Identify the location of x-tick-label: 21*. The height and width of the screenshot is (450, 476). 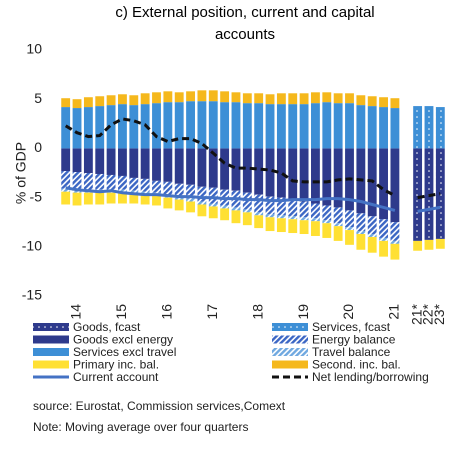
(416, 314).